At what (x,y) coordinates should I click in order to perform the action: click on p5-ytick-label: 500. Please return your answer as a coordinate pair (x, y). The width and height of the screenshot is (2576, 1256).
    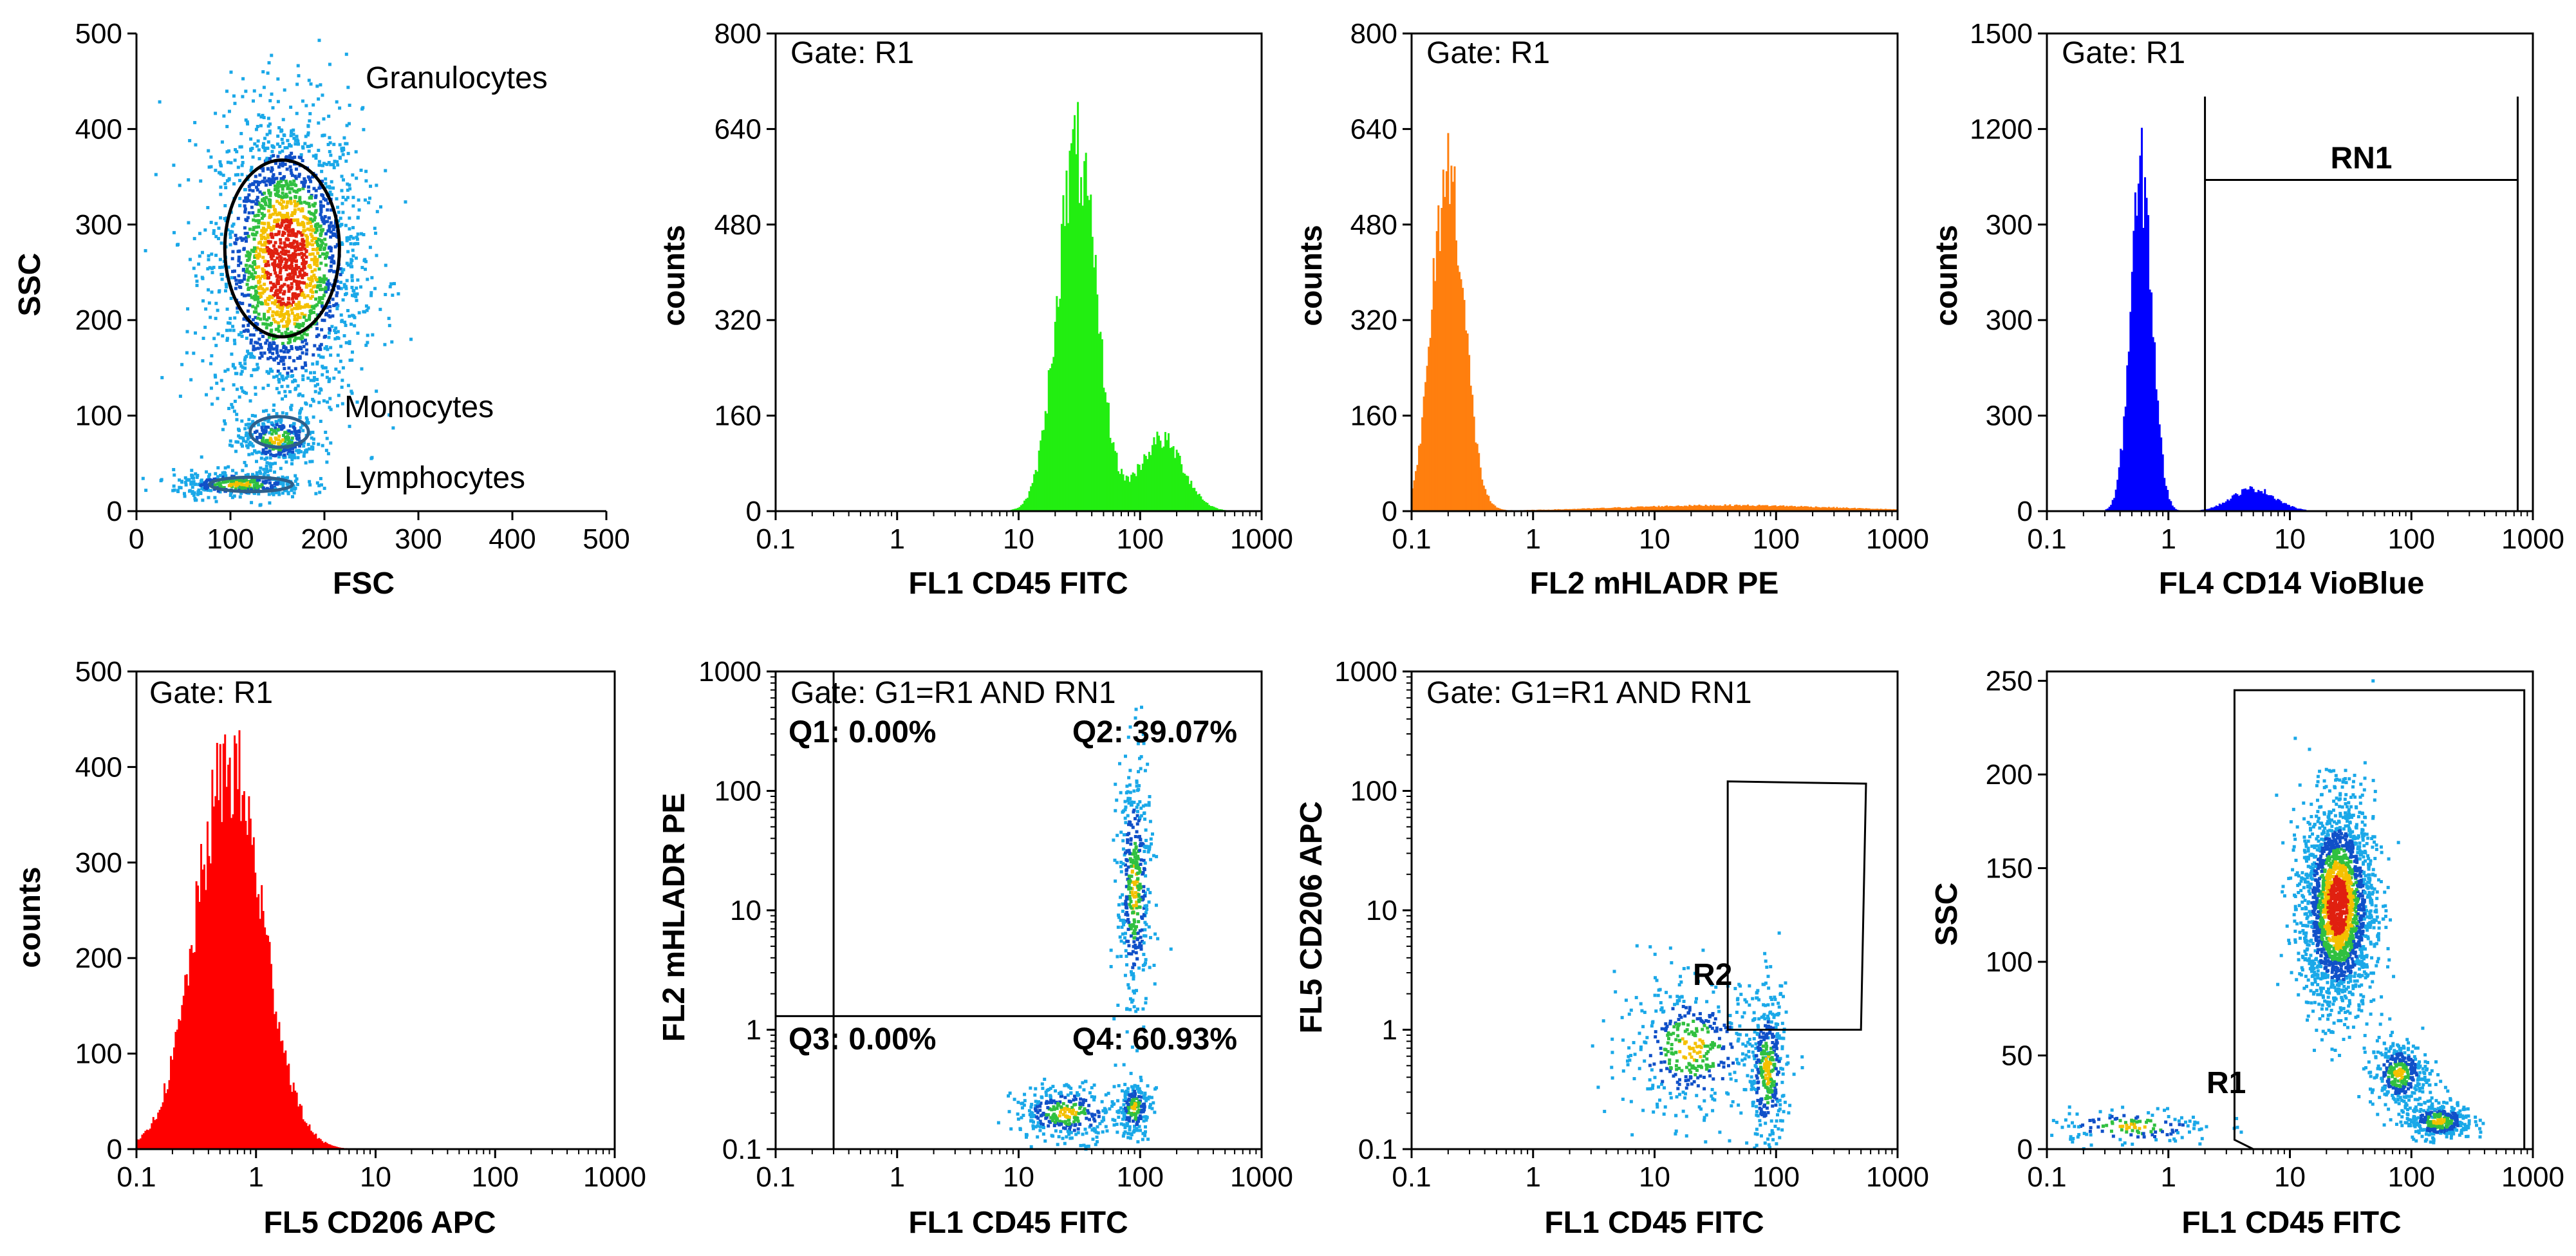
    Looking at the image, I should click on (98, 672).